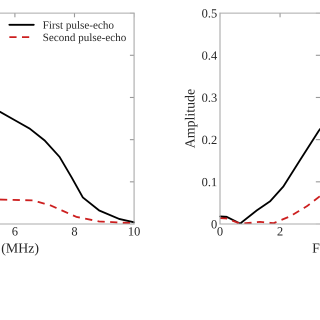  I want to click on y-tick-label: 0.1, so click(209, 182).